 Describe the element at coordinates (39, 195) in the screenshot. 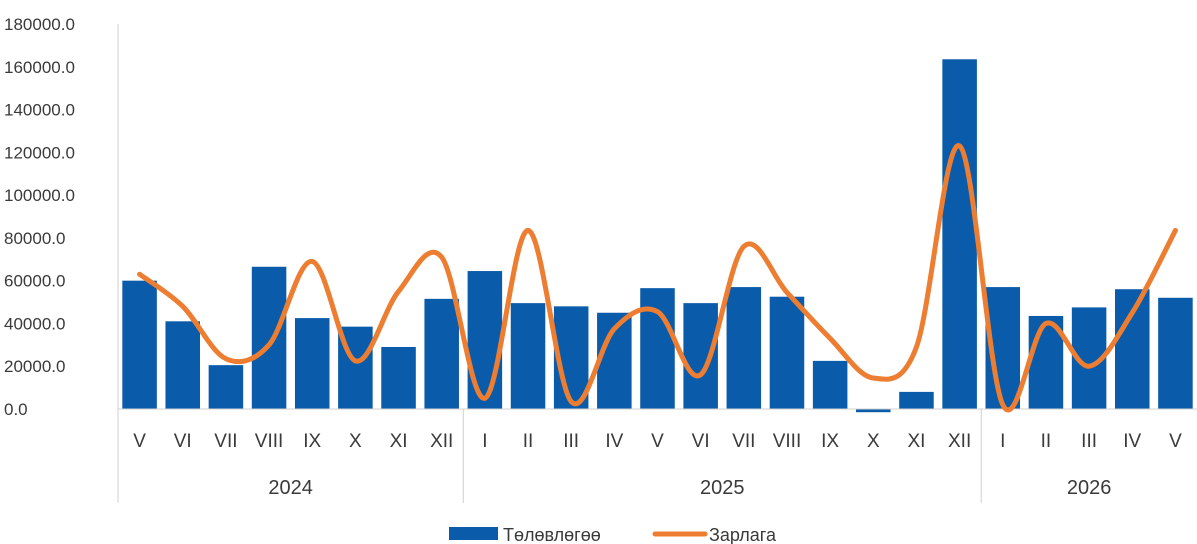

I see `y-tick-label: 100000.0` at that location.